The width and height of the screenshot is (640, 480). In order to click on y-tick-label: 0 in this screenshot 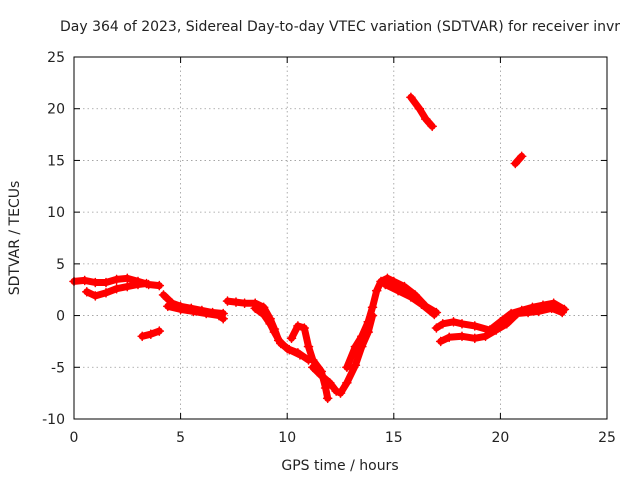, I will do `click(60, 317)`.